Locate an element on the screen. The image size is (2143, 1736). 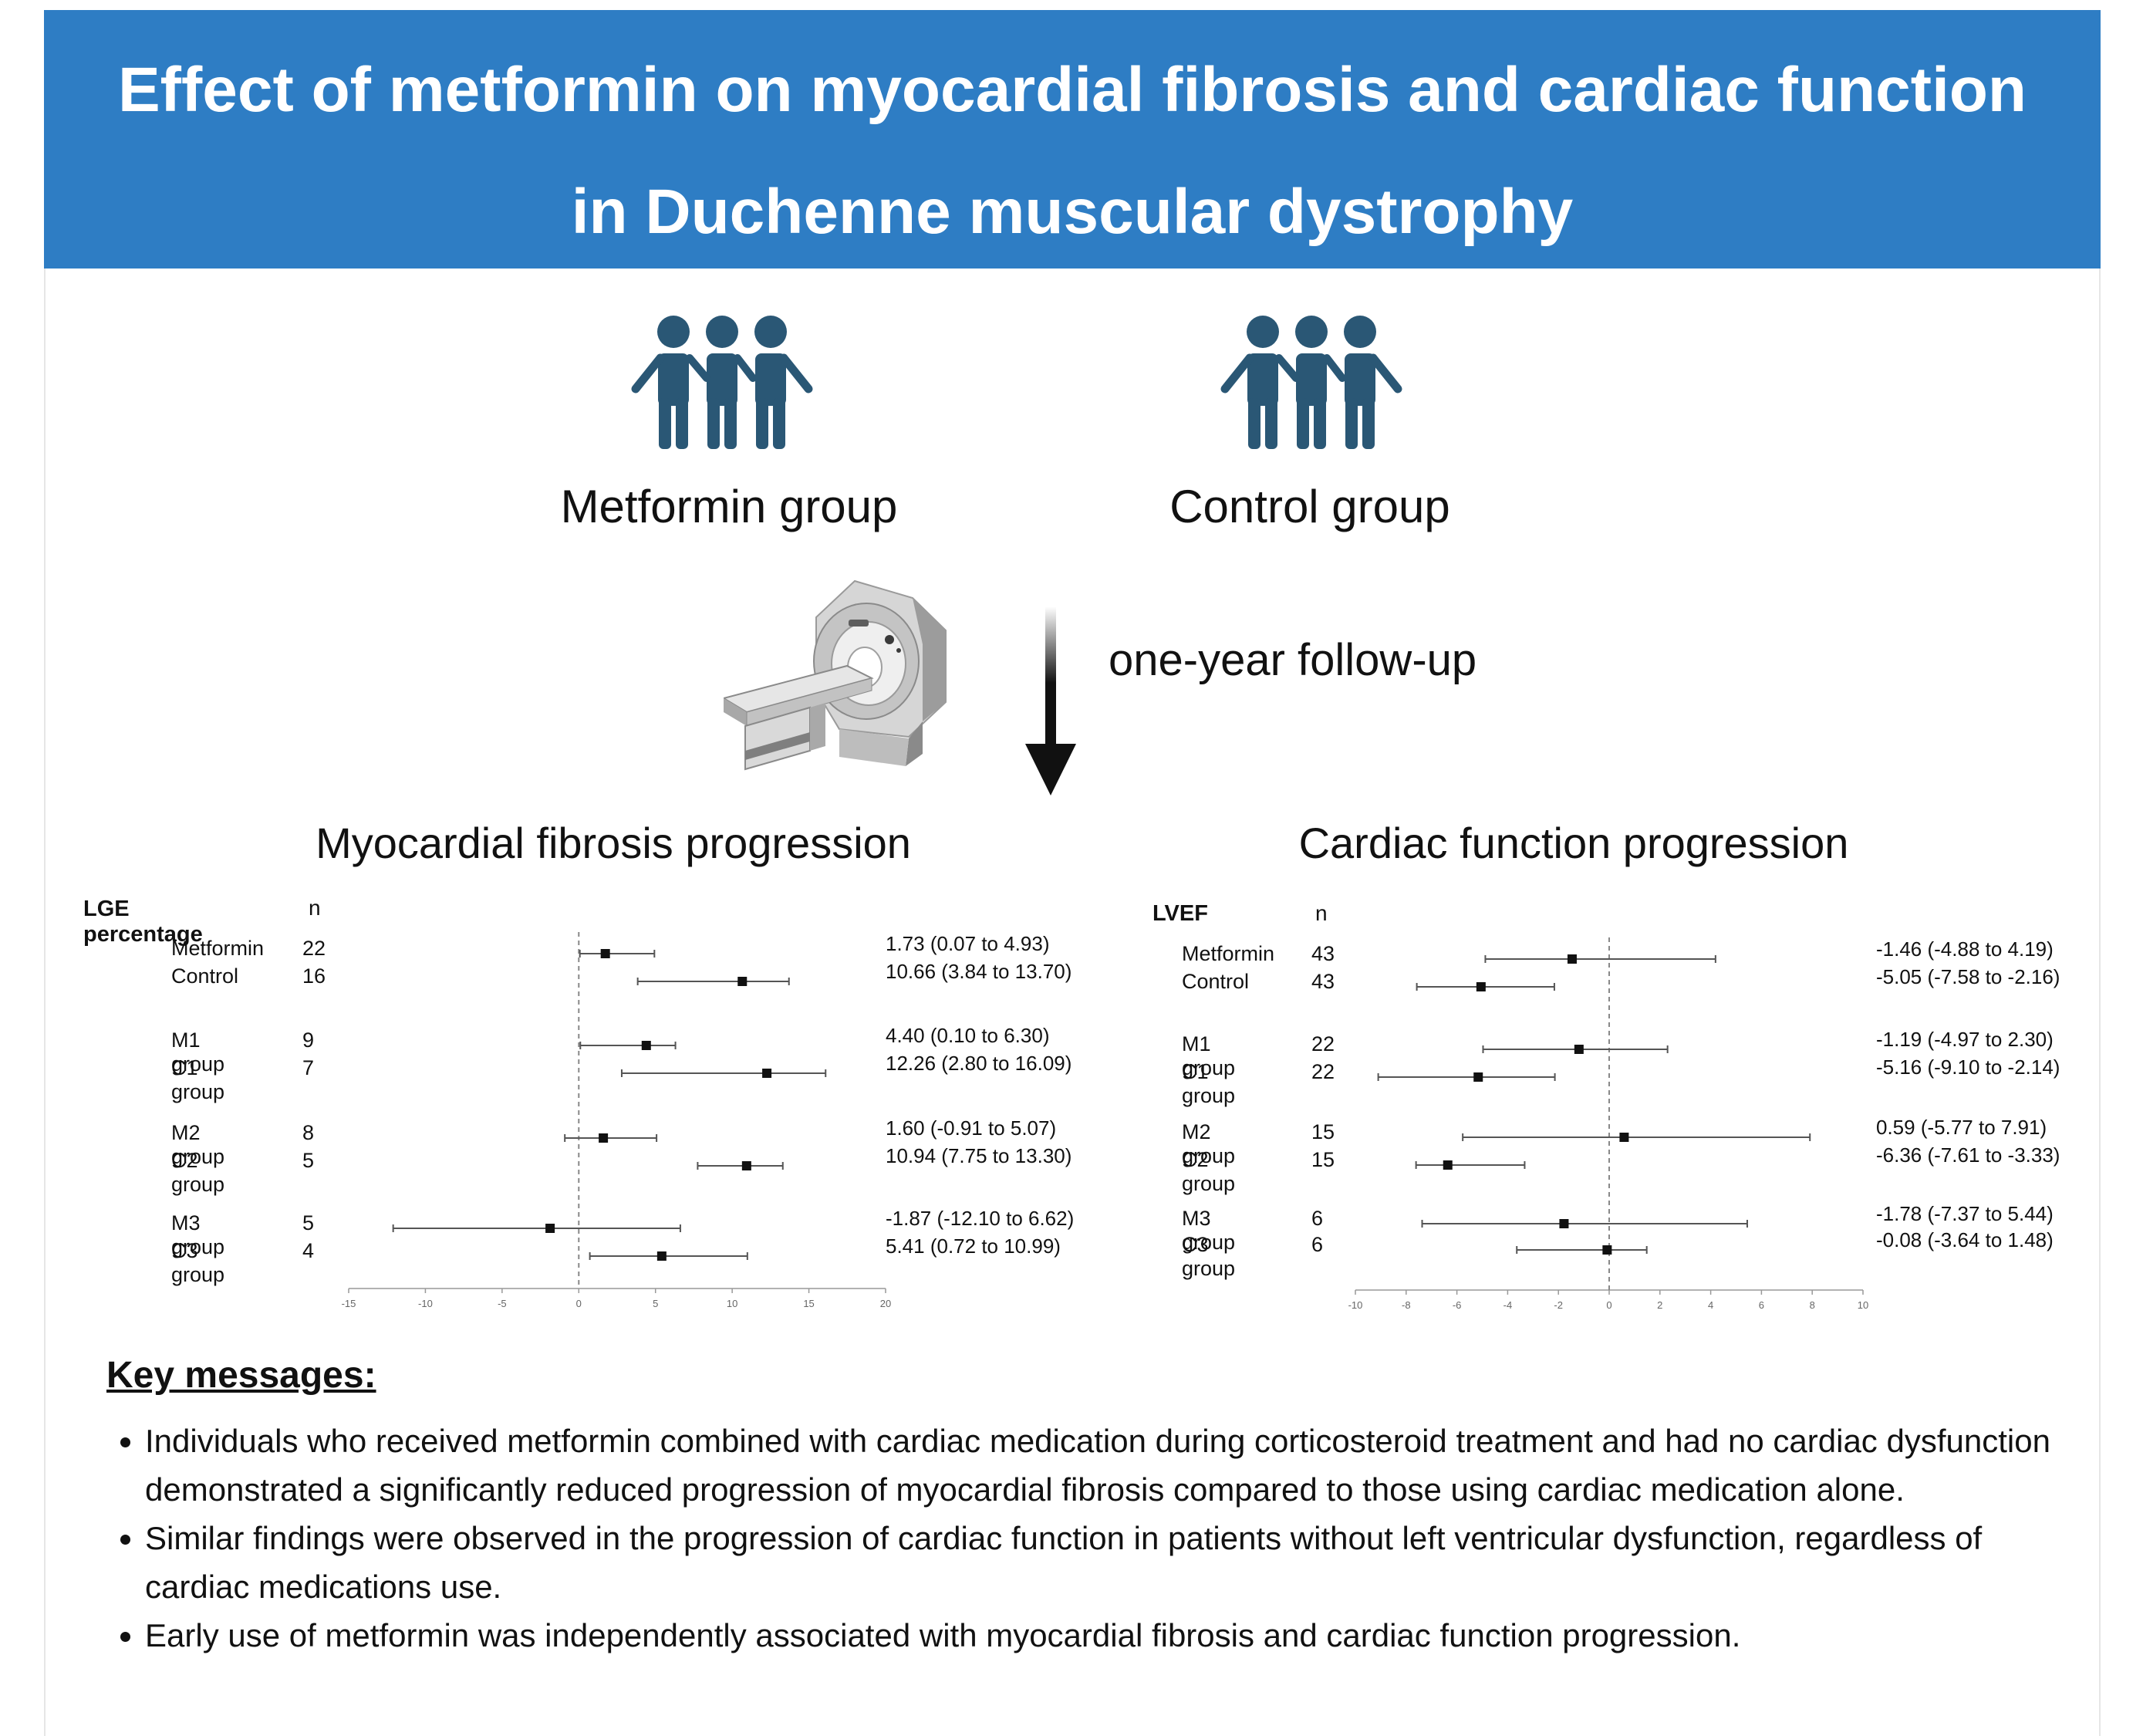
x-tick-label: 4 is located at coordinates (1710, 1305).